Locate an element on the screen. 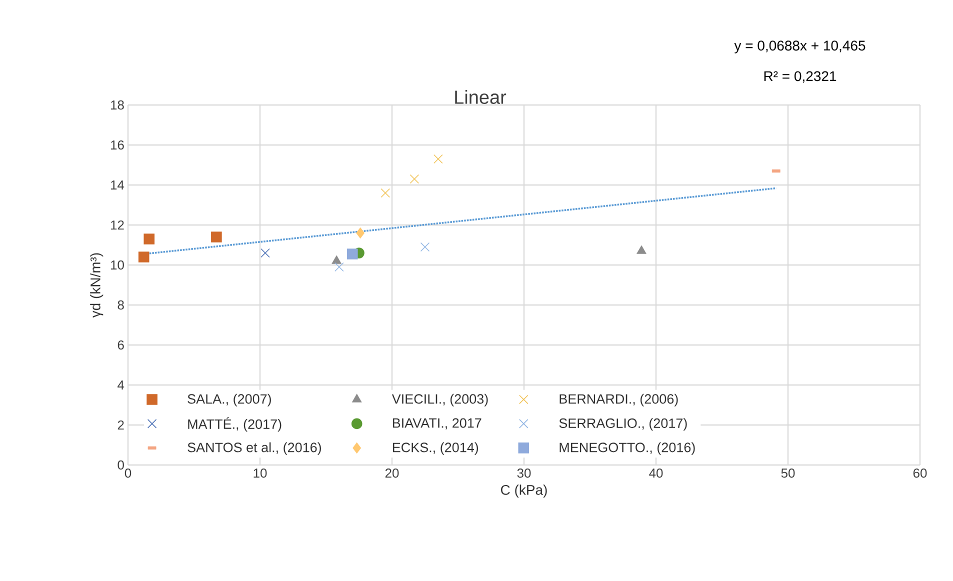 The height and width of the screenshot is (581, 953). x-axis-title: C (kPa) is located at coordinates (523, 491).